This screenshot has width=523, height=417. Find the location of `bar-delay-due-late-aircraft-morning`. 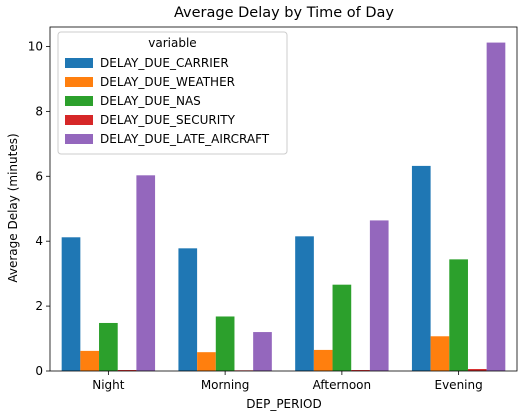

bar-delay-due-late-aircraft-morning is located at coordinates (262, 351).